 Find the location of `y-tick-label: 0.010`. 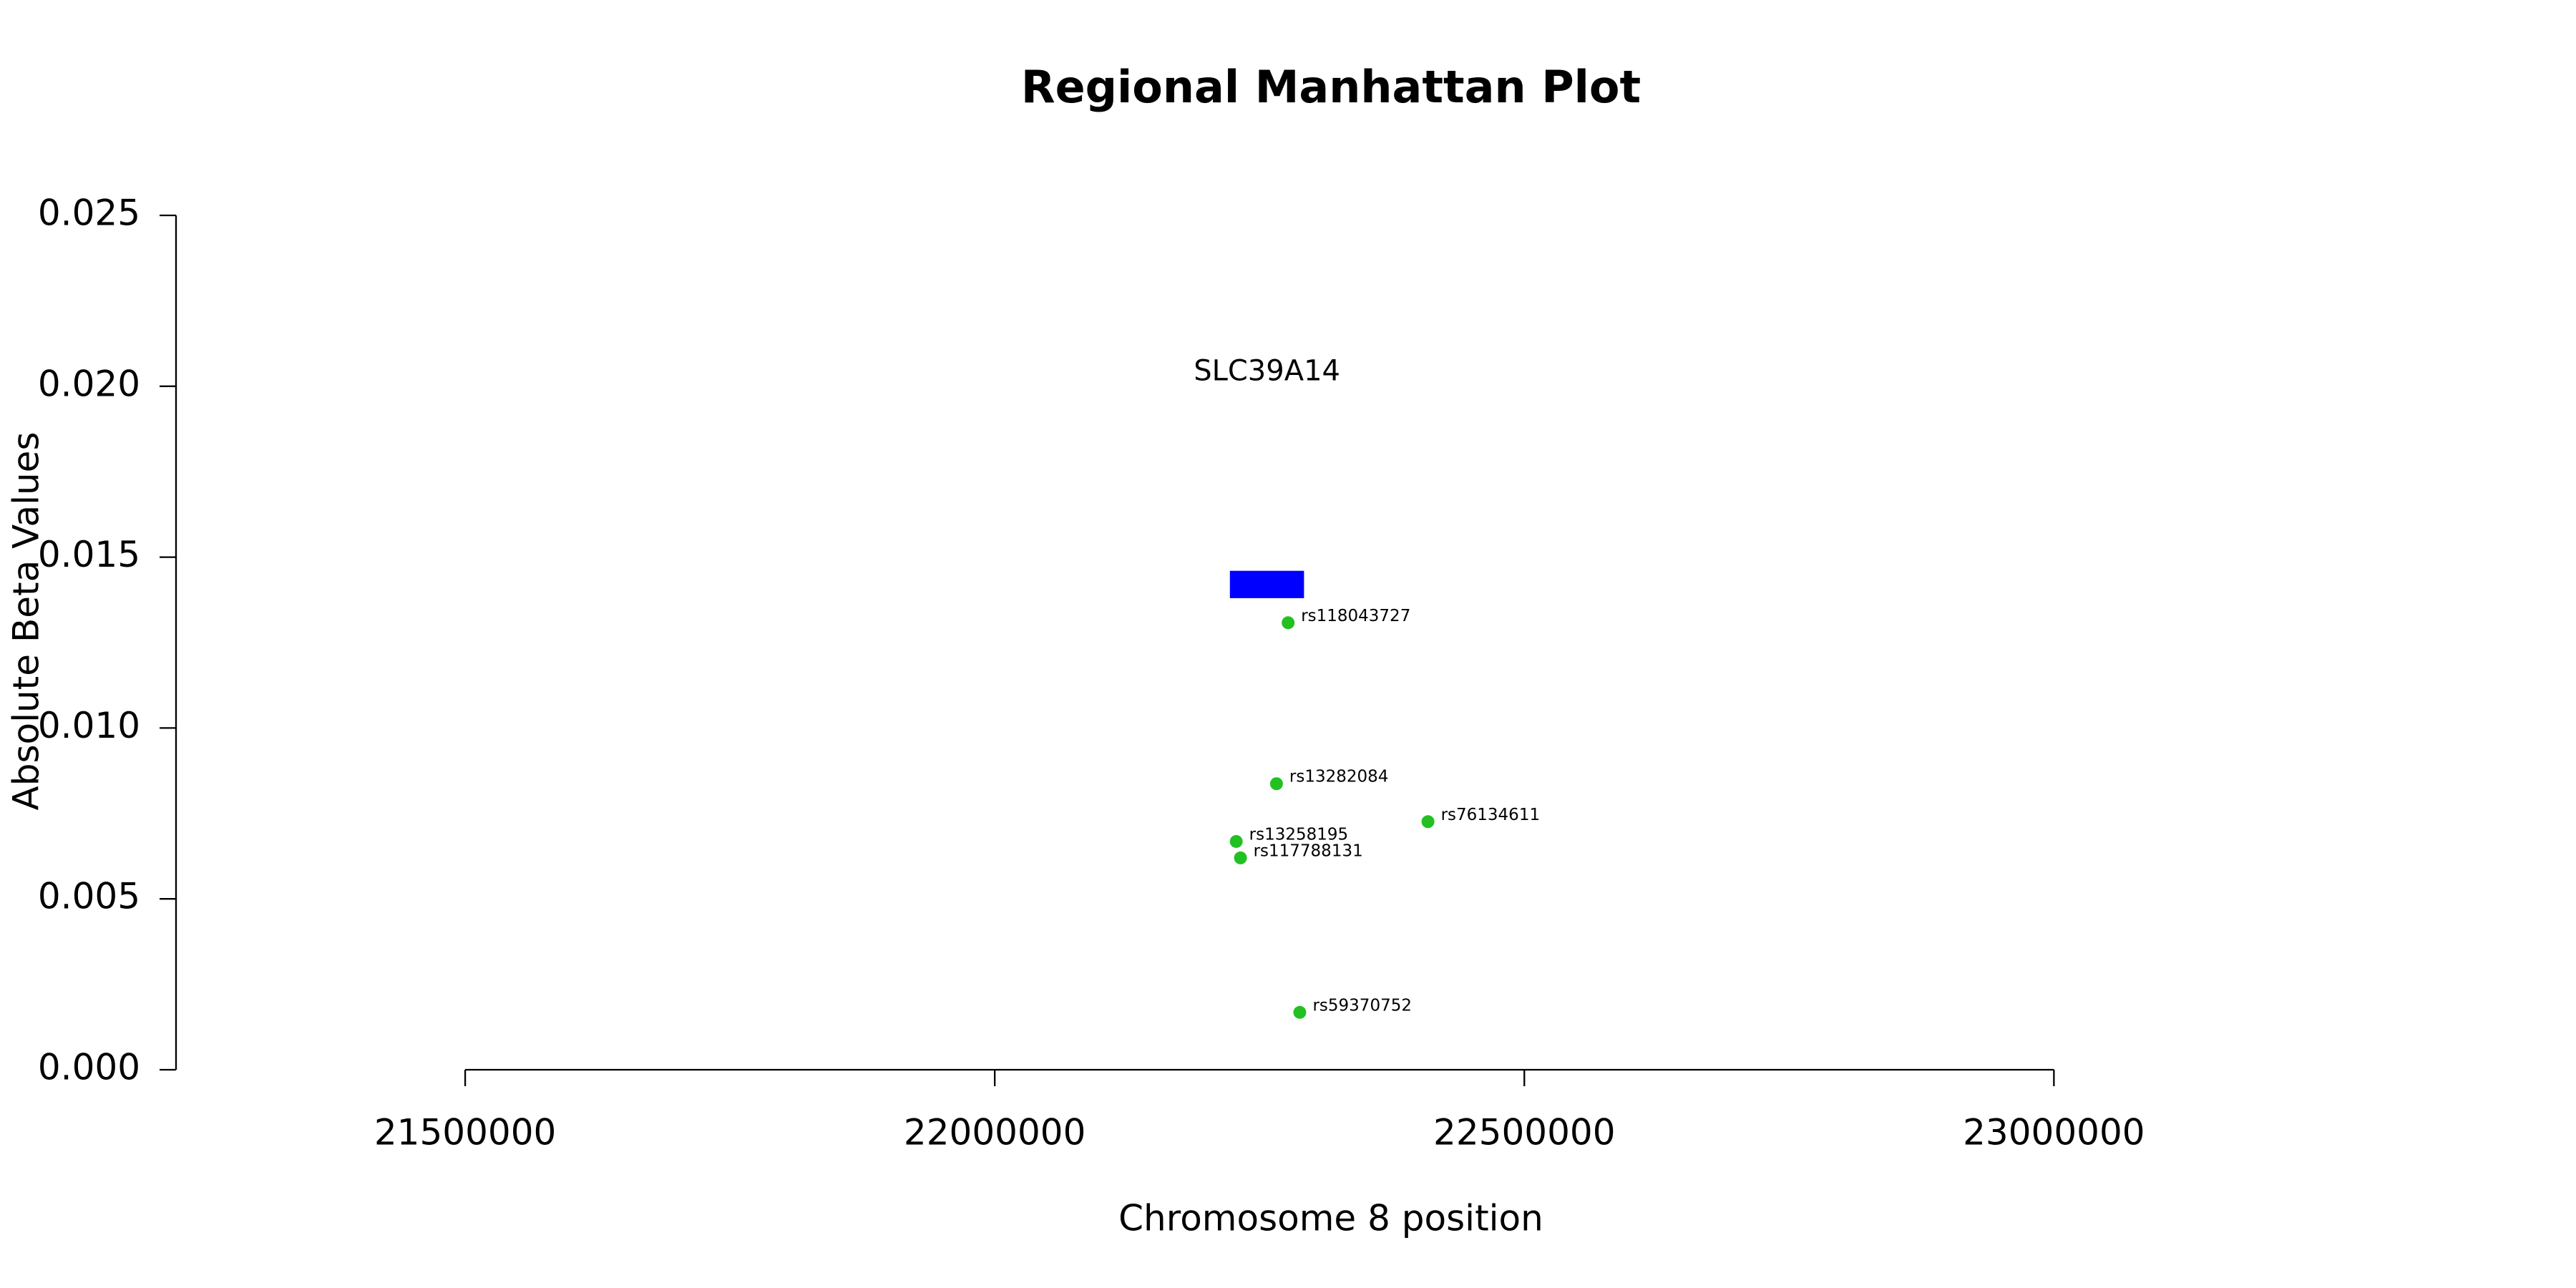

y-tick-label: 0.010 is located at coordinates (89, 725).